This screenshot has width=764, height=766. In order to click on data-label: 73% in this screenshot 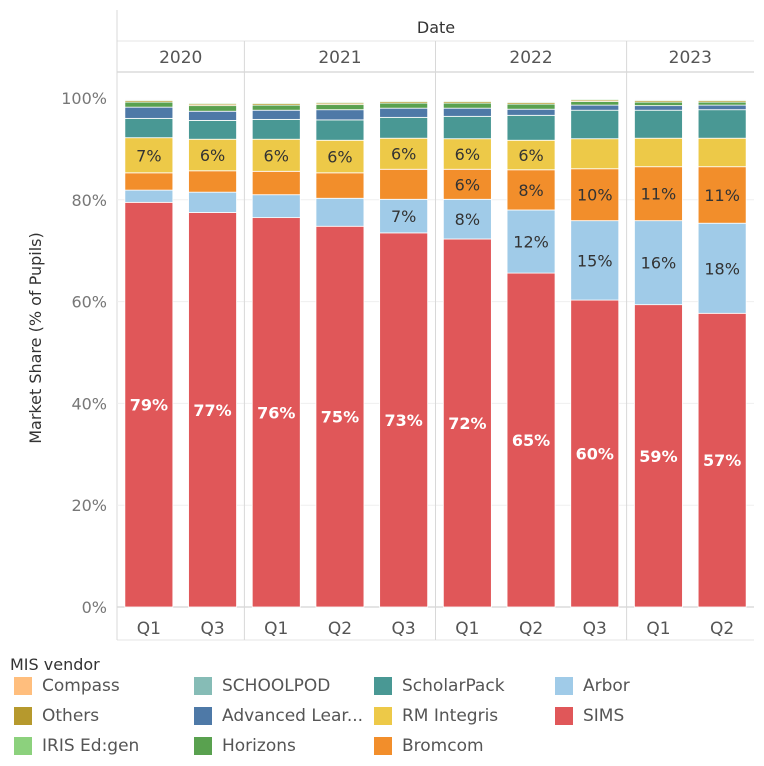, I will do `click(404, 420)`.